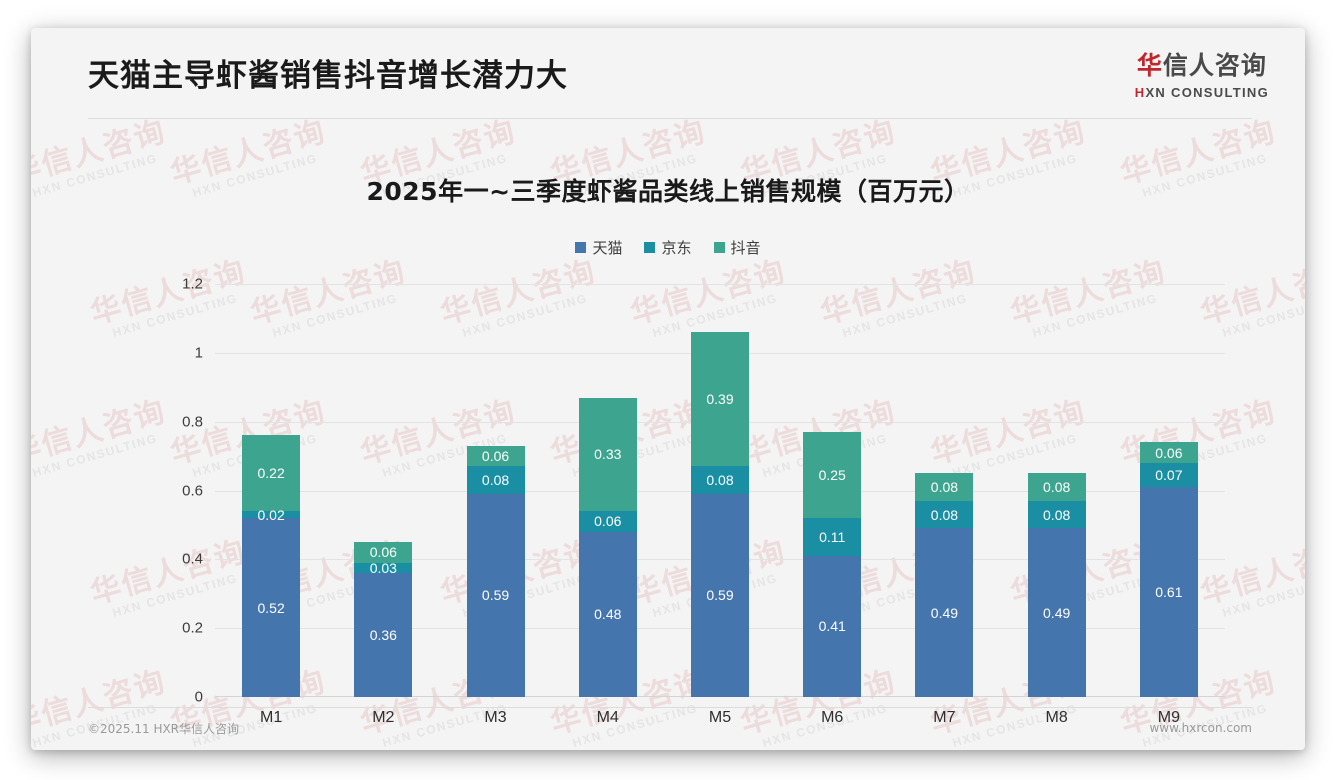  I want to click on bar-segment-抖音: 0.22, so click(271, 473).